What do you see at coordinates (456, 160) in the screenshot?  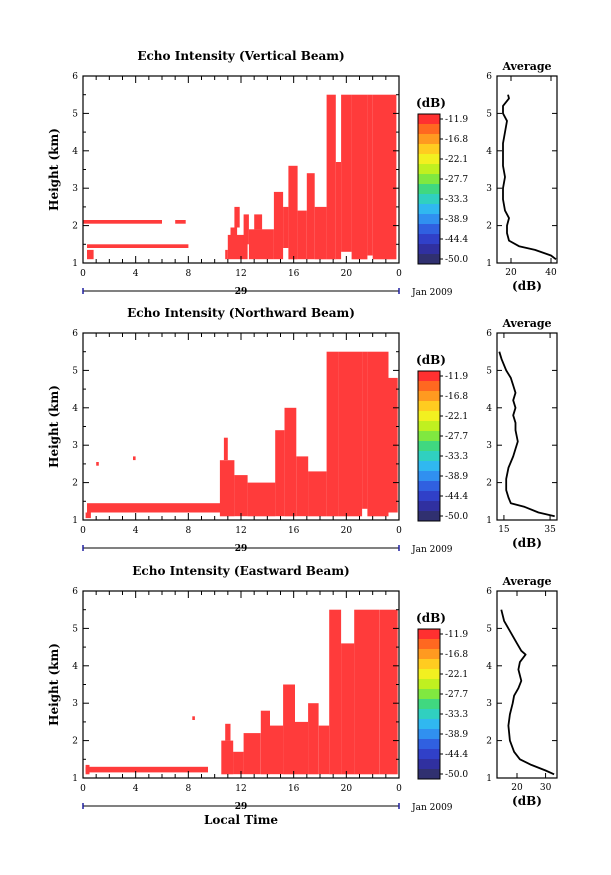 I see `colorbar-label: -22.1` at bounding box center [456, 160].